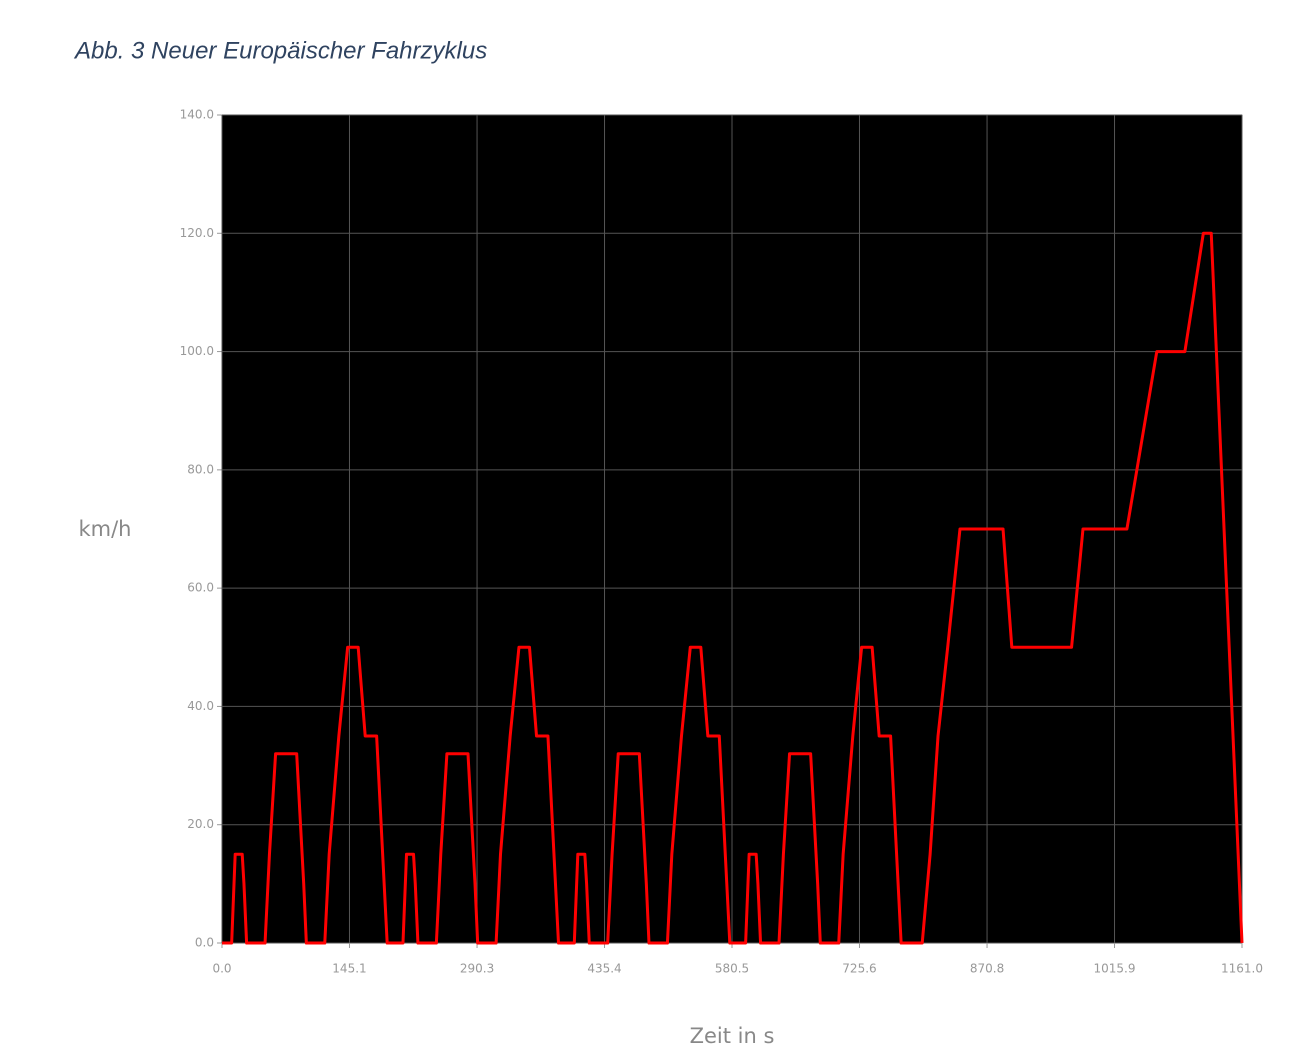 This screenshot has height=1064, width=1289. Describe the element at coordinates (1115, 969) in the screenshot. I see `x-tick-label: 1015.9` at that location.